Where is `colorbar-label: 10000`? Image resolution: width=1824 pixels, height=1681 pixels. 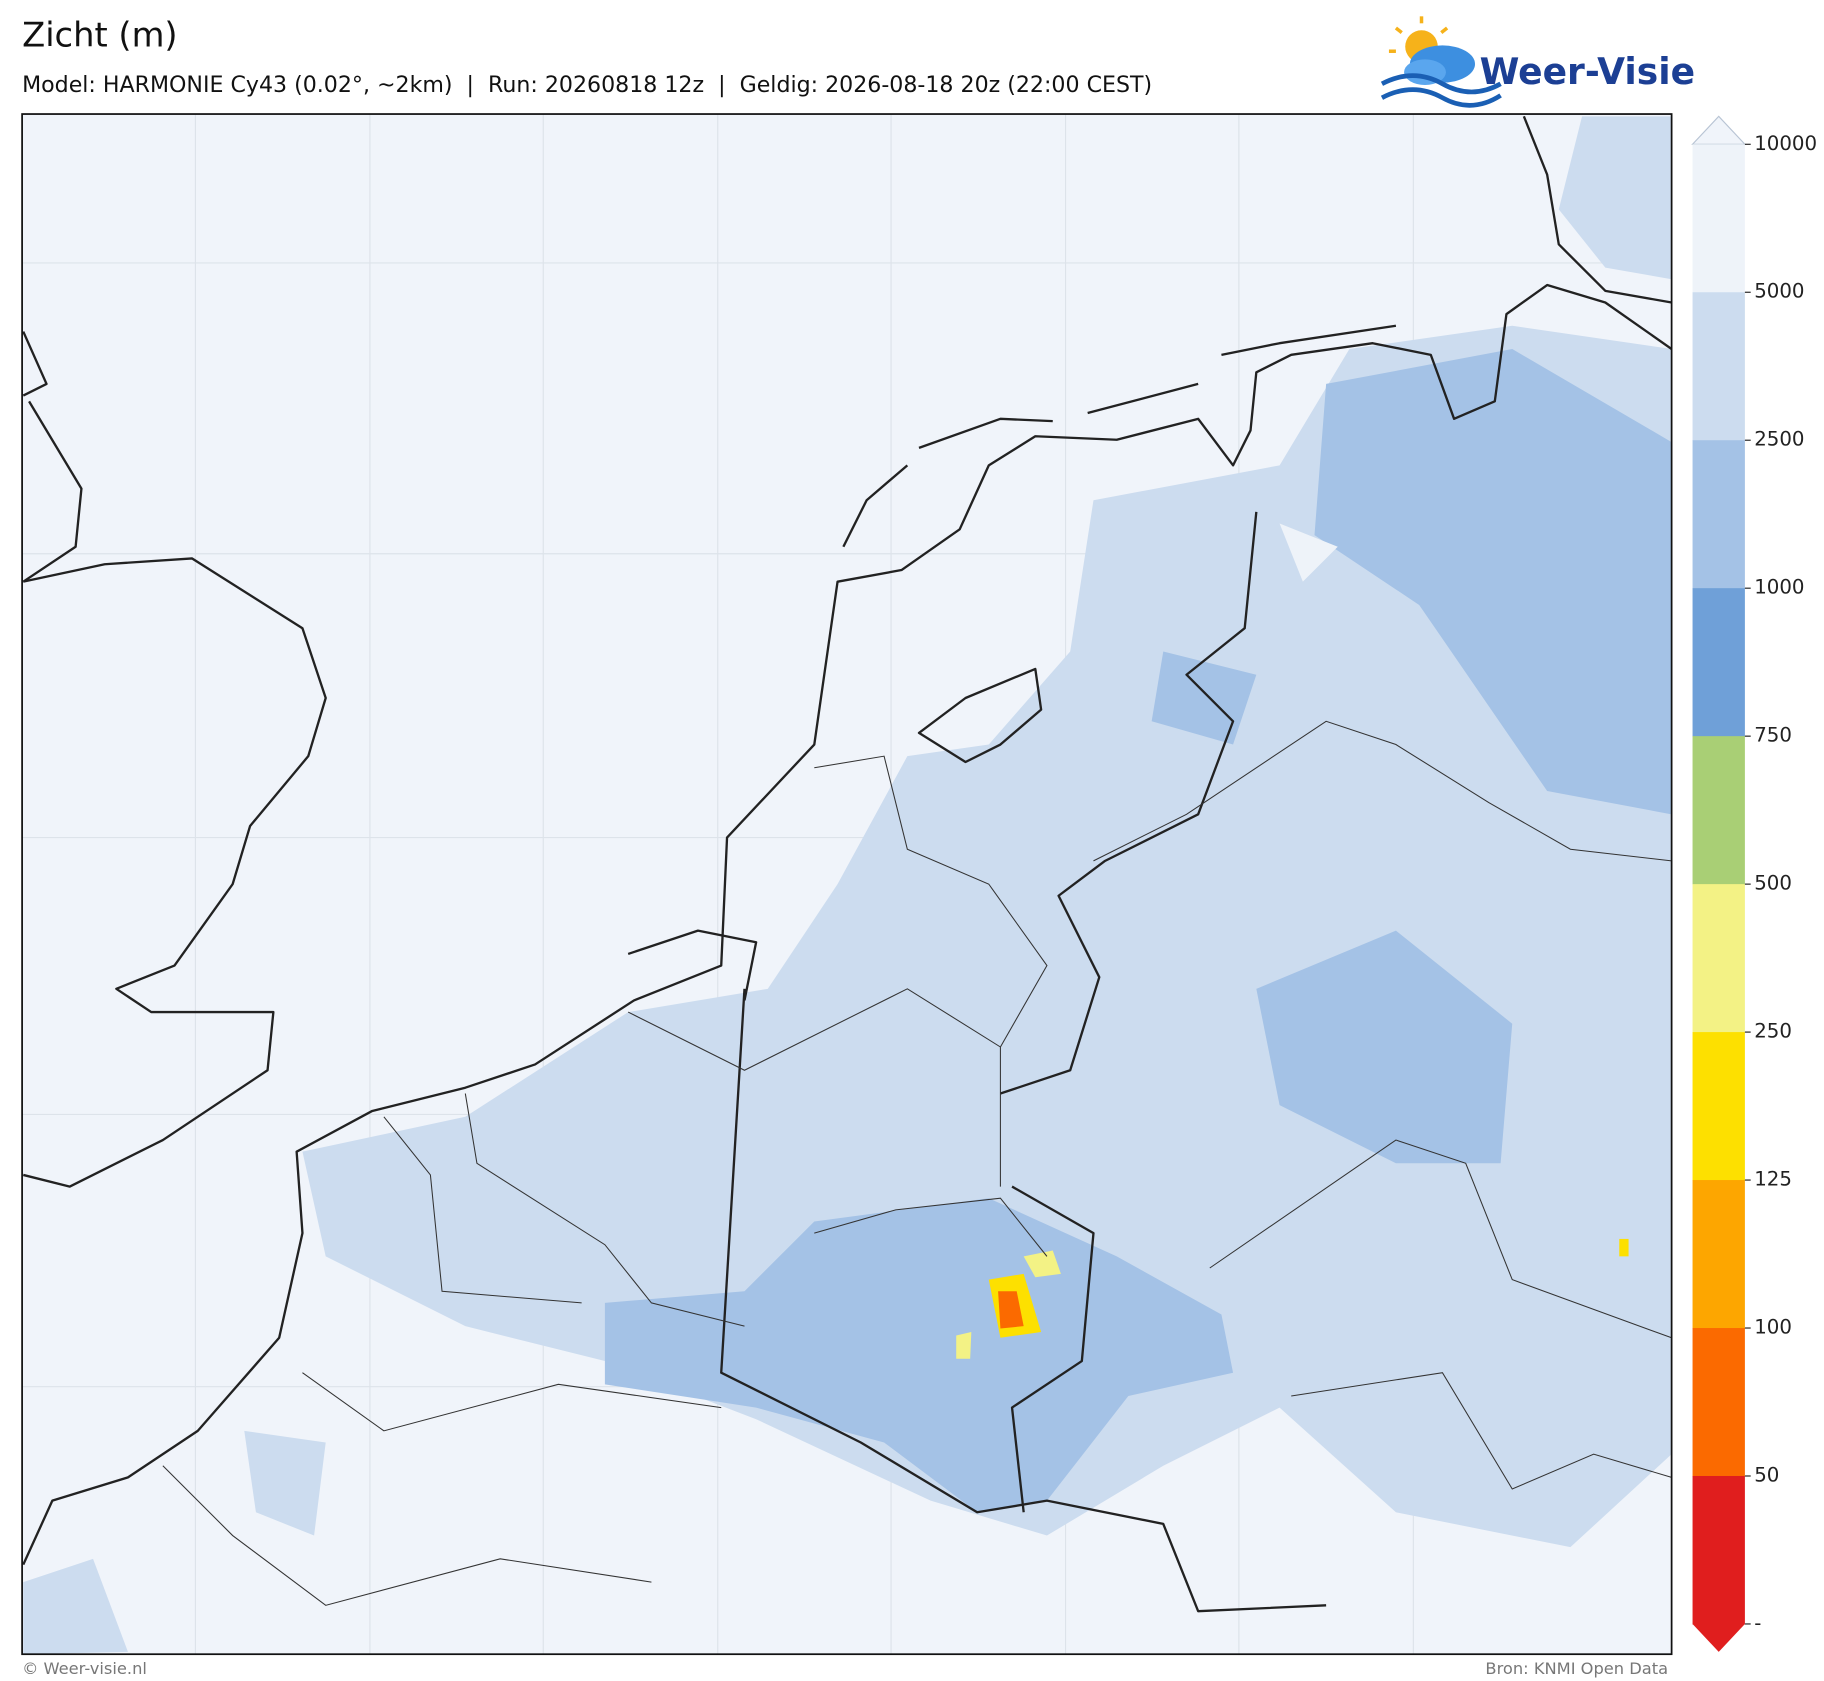 colorbar-label: 10000 is located at coordinates (1785, 143).